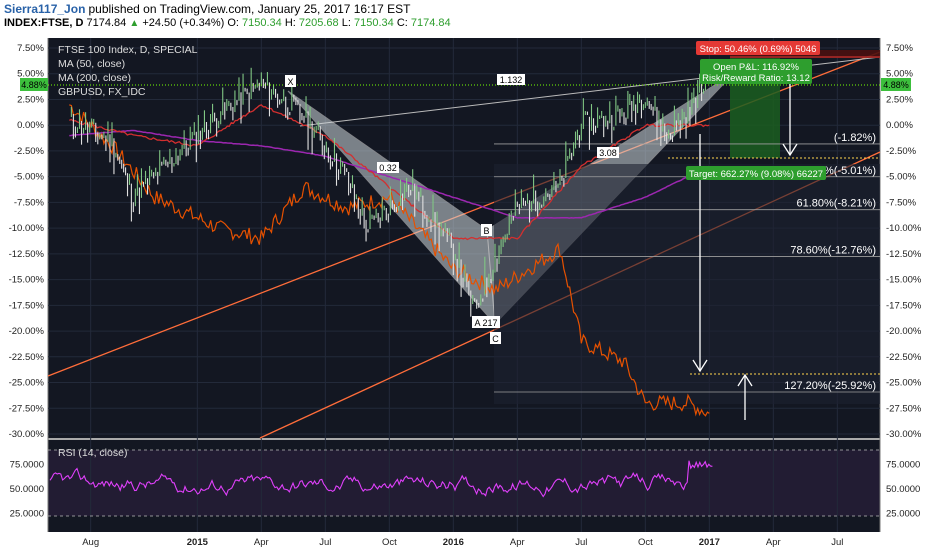  What do you see at coordinates (903, 489) in the screenshot?
I see `rsi-tick-right: 50.0000` at bounding box center [903, 489].